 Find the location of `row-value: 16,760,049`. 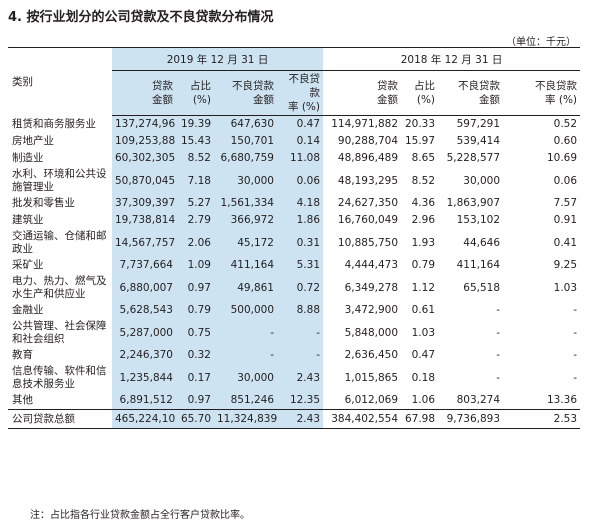

row-value: 16,760,049 is located at coordinates (368, 220).